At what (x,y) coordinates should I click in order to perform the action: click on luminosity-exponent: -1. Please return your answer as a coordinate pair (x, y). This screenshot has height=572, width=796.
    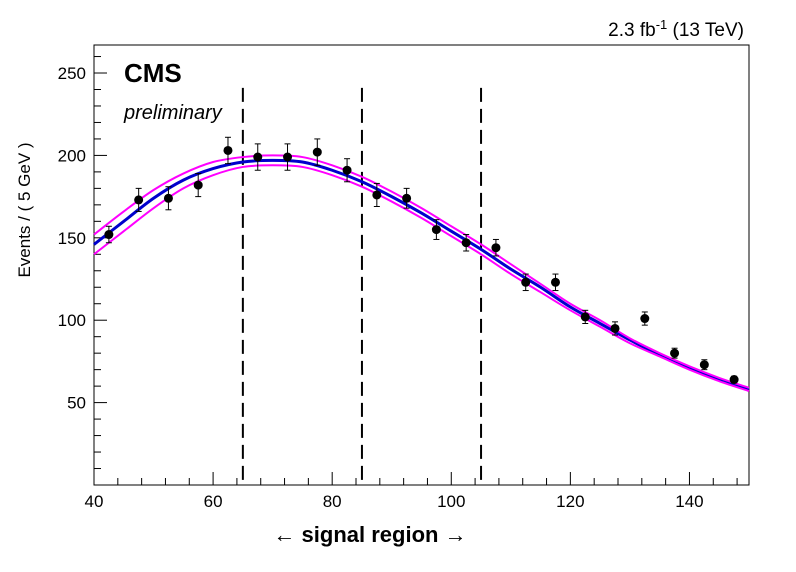
    Looking at the image, I should click on (662, 24).